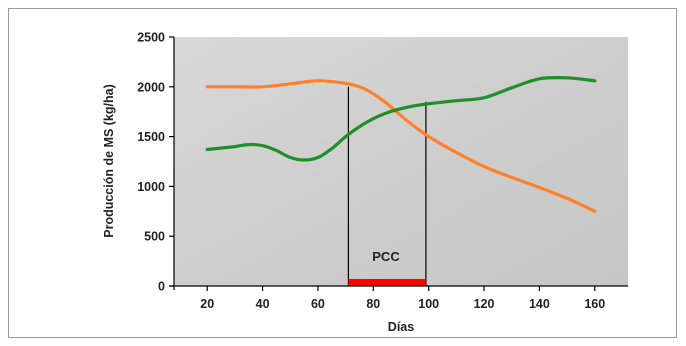 The height and width of the screenshot is (346, 686). I want to click on x-axis-title: Días, so click(401, 327).